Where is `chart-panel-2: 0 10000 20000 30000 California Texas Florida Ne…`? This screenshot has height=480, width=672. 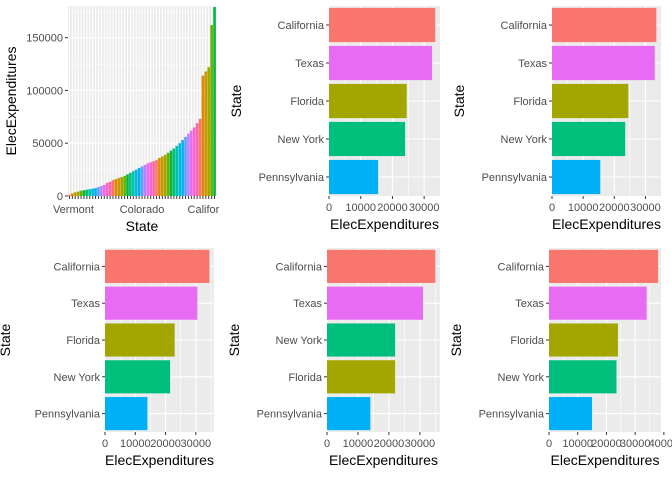 chart-panel-2: 0 10000 20000 30000 California Texas Florida Ne… is located at coordinates (556, 119).